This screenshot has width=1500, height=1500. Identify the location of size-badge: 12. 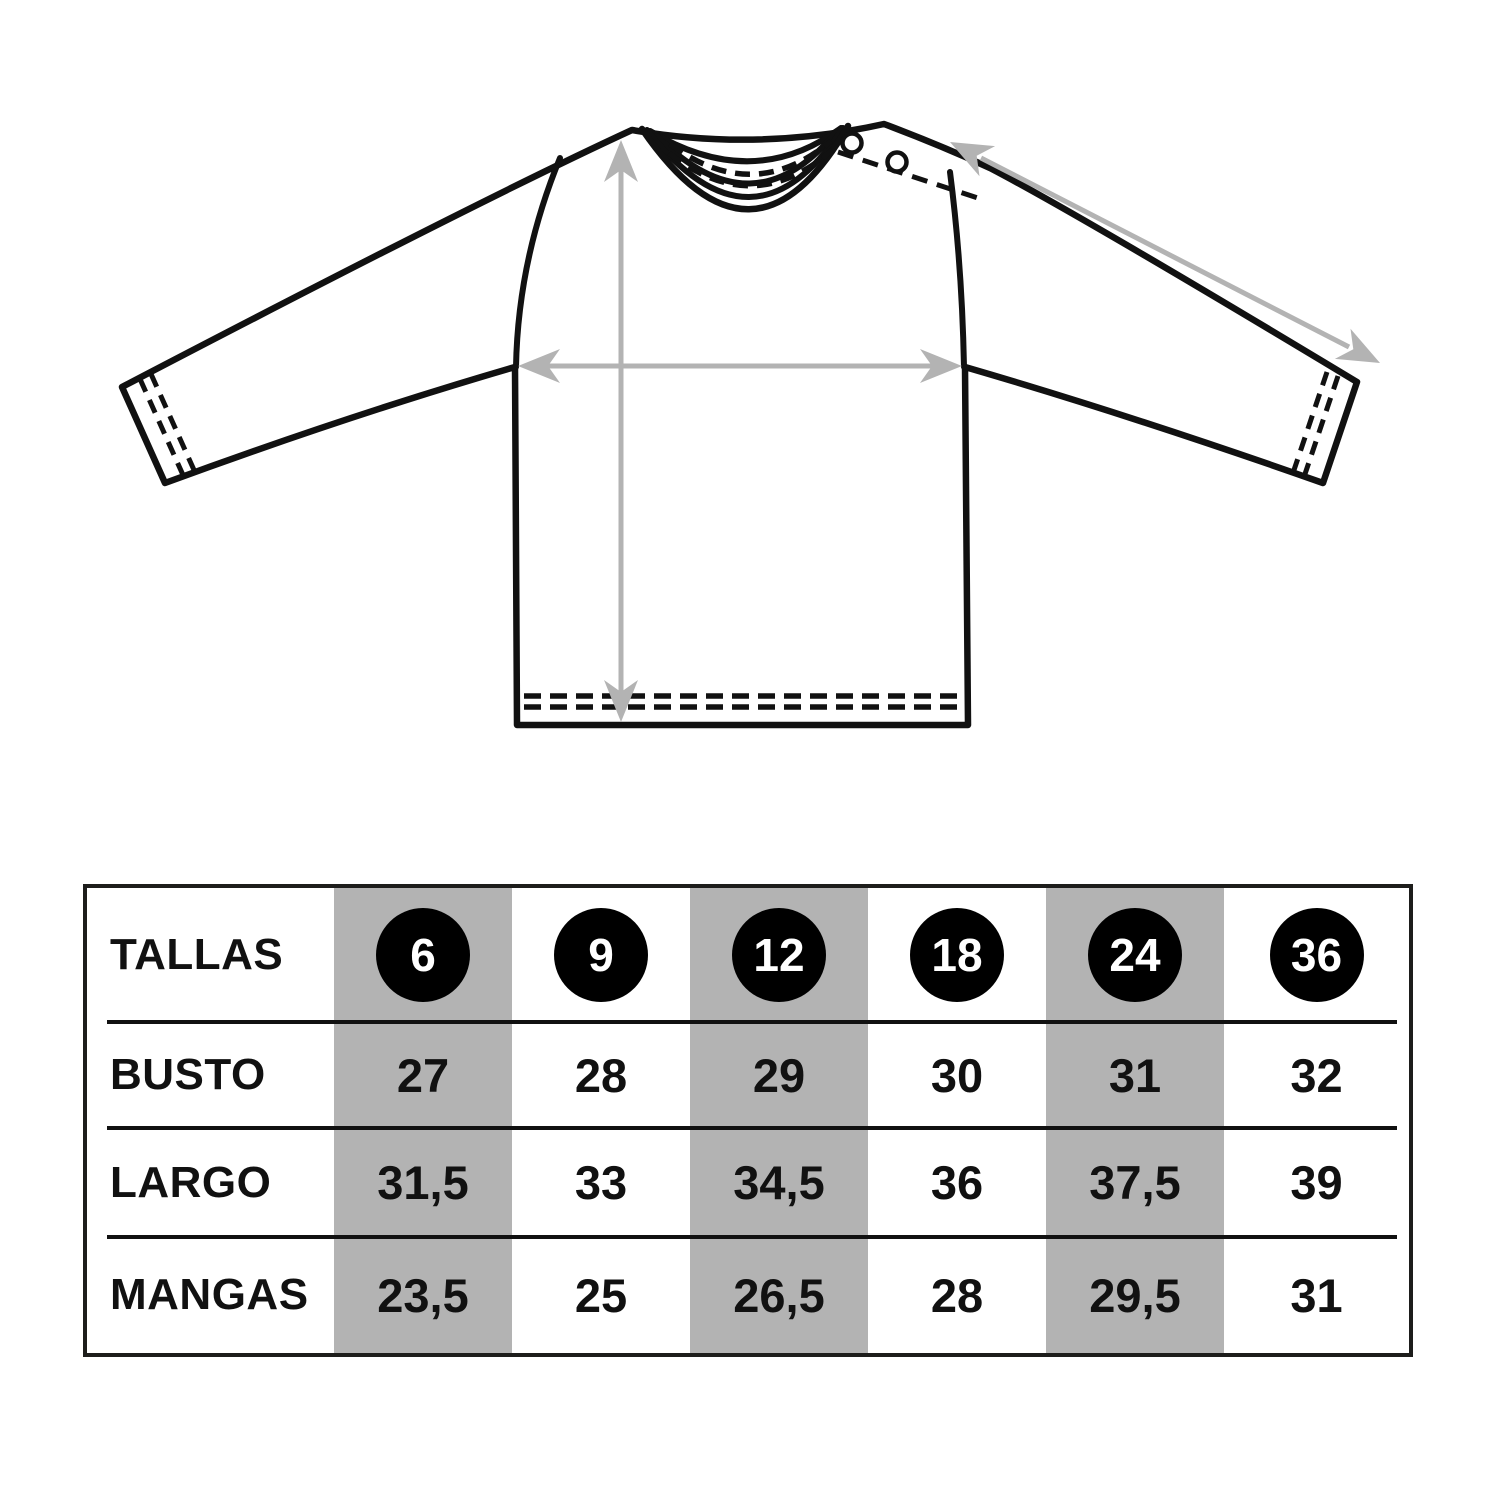
(779, 955).